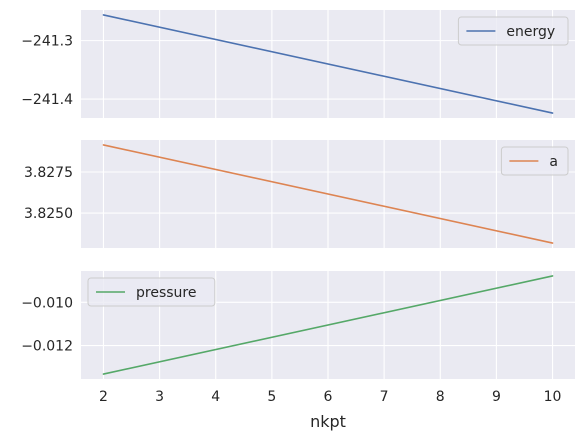  Describe the element at coordinates (166, 293) in the screenshot. I see `legend-label-pressure: pressure` at that location.